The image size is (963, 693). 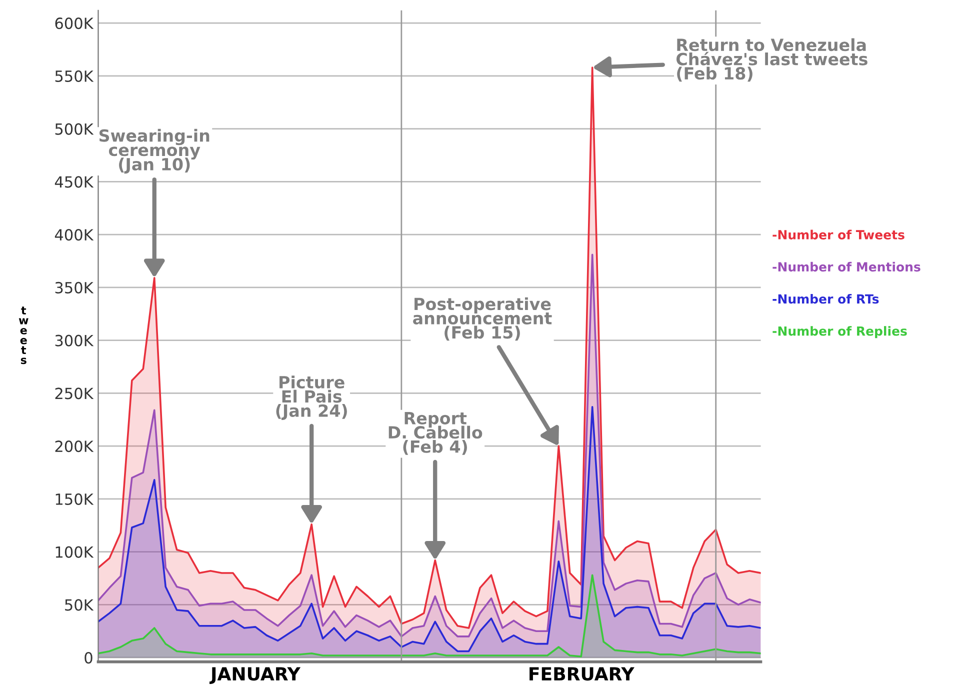 What do you see at coordinates (311, 398) in the screenshot?
I see `annotation: Picture El Pais (Jan 24)` at bounding box center [311, 398].